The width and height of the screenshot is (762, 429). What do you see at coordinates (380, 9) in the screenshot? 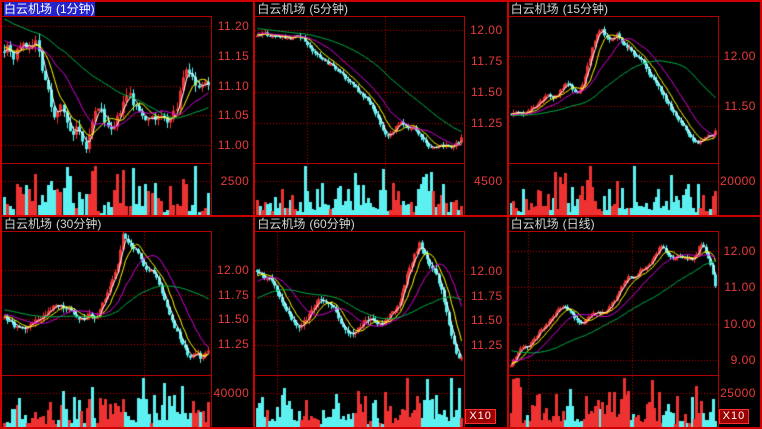
I see `panel-titlebar: 白云机场 (5分钟)` at bounding box center [380, 9].